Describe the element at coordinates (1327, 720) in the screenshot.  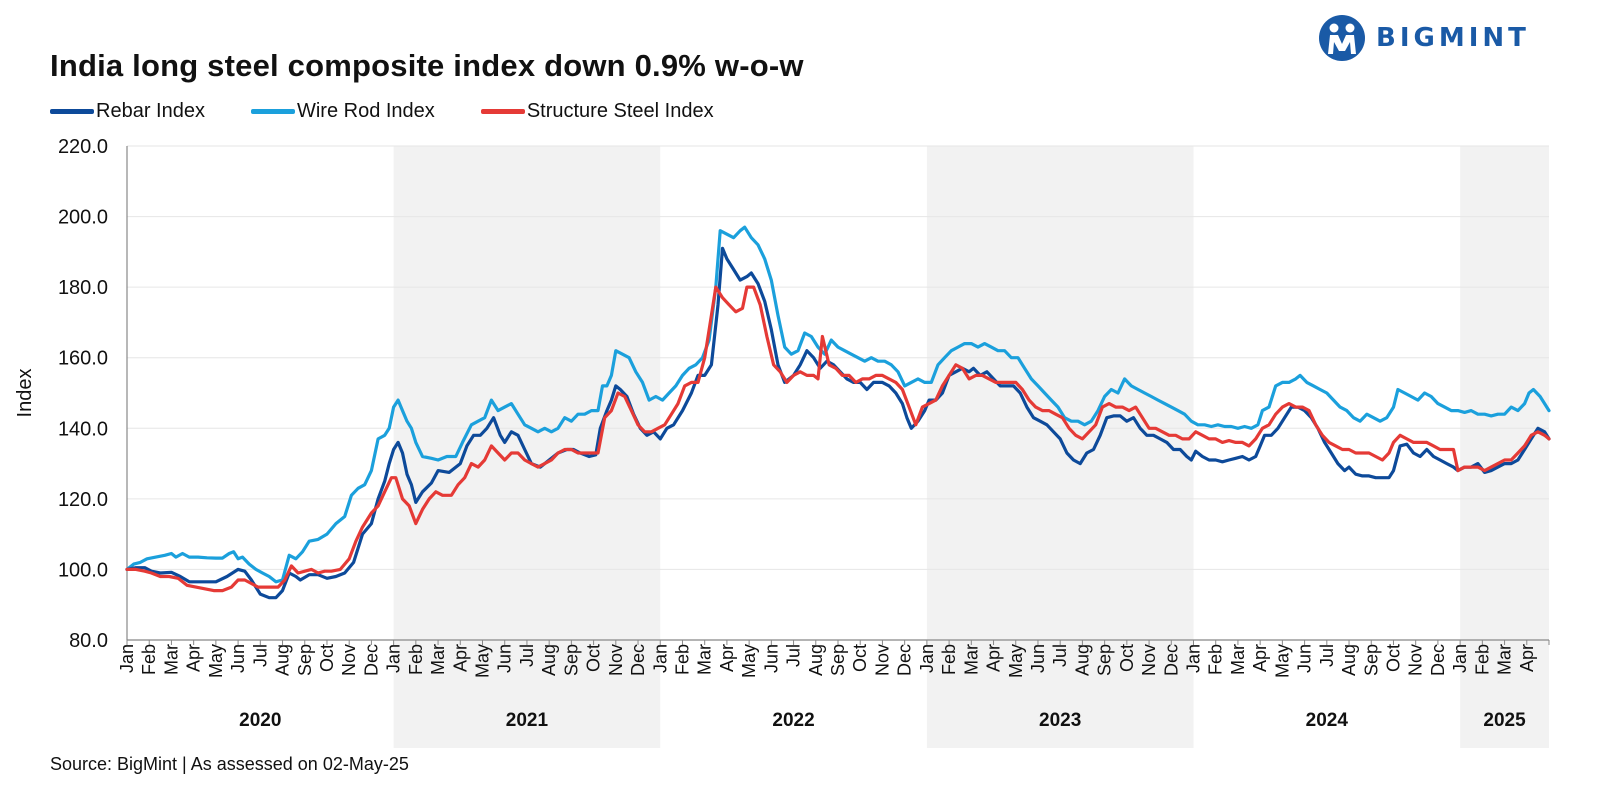
I see `year-label: 2024` at that location.